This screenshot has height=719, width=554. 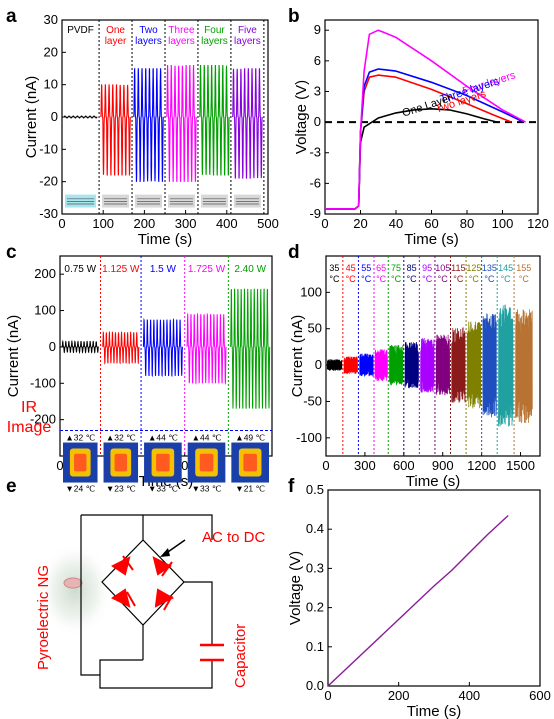 What do you see at coordinates (214, 30) in the screenshot?
I see `segment-label: Four` at bounding box center [214, 30].